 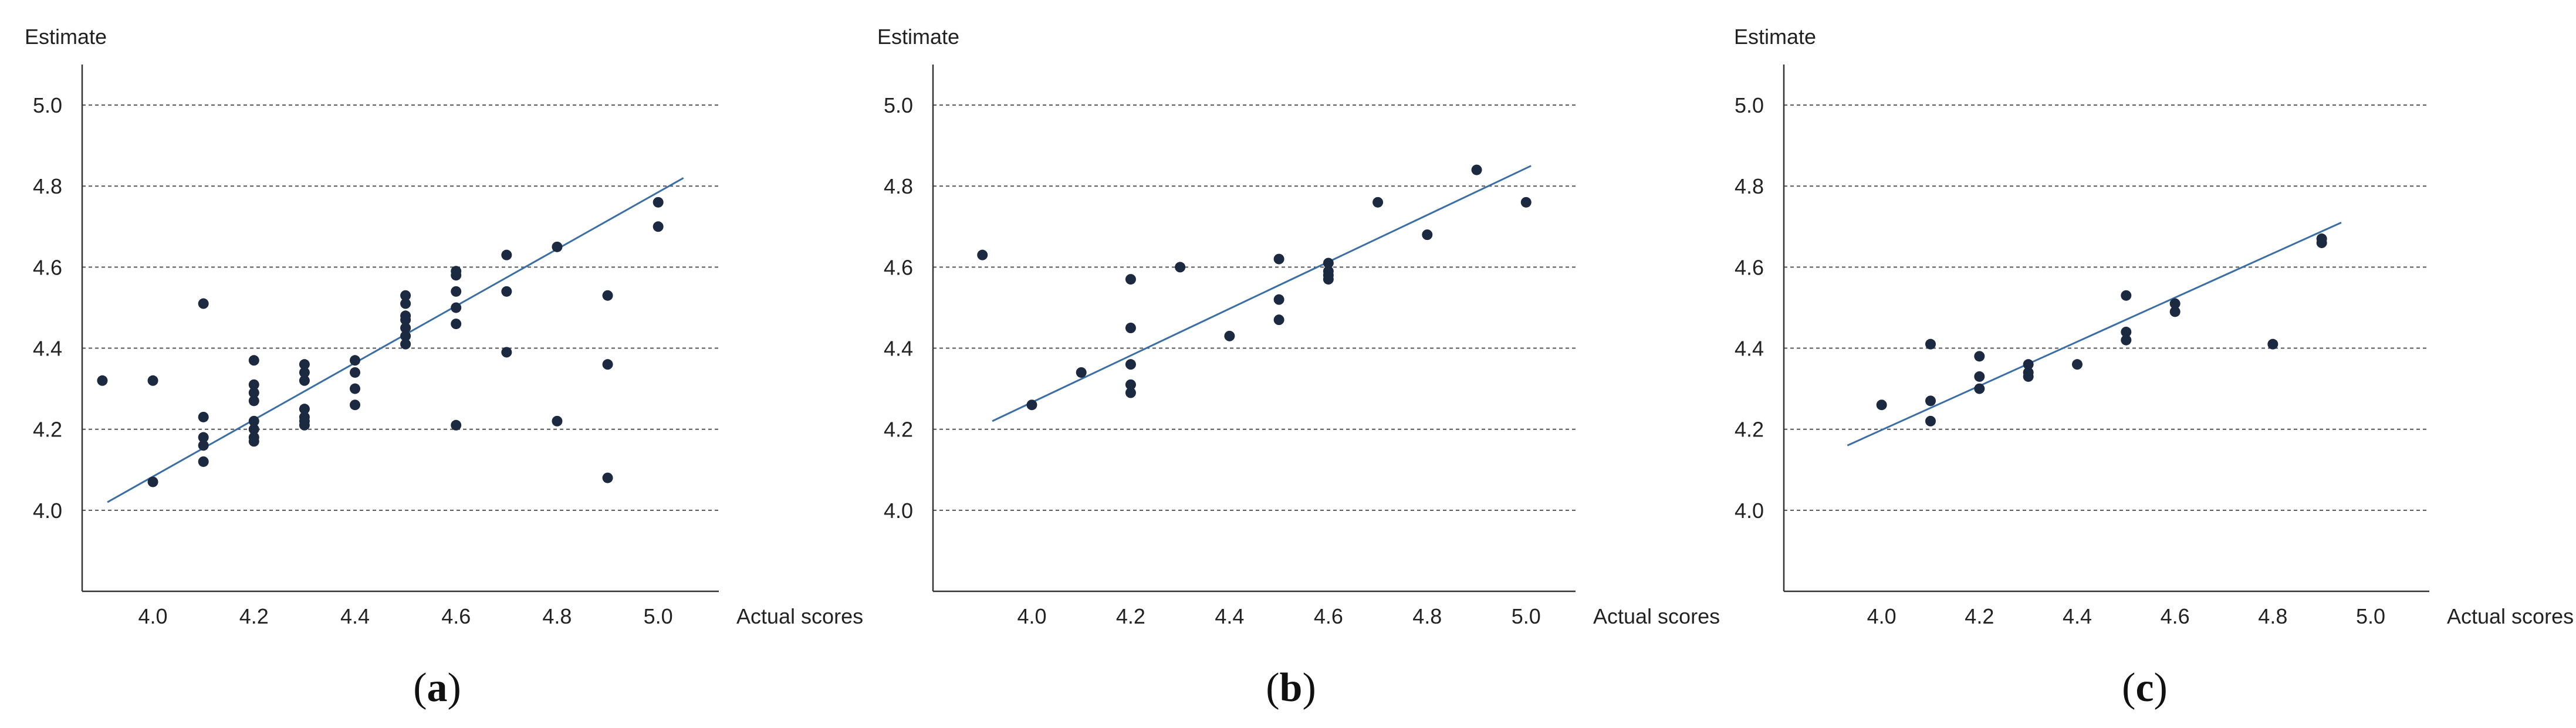 I want to click on panel-label: (a), so click(x=437, y=687).